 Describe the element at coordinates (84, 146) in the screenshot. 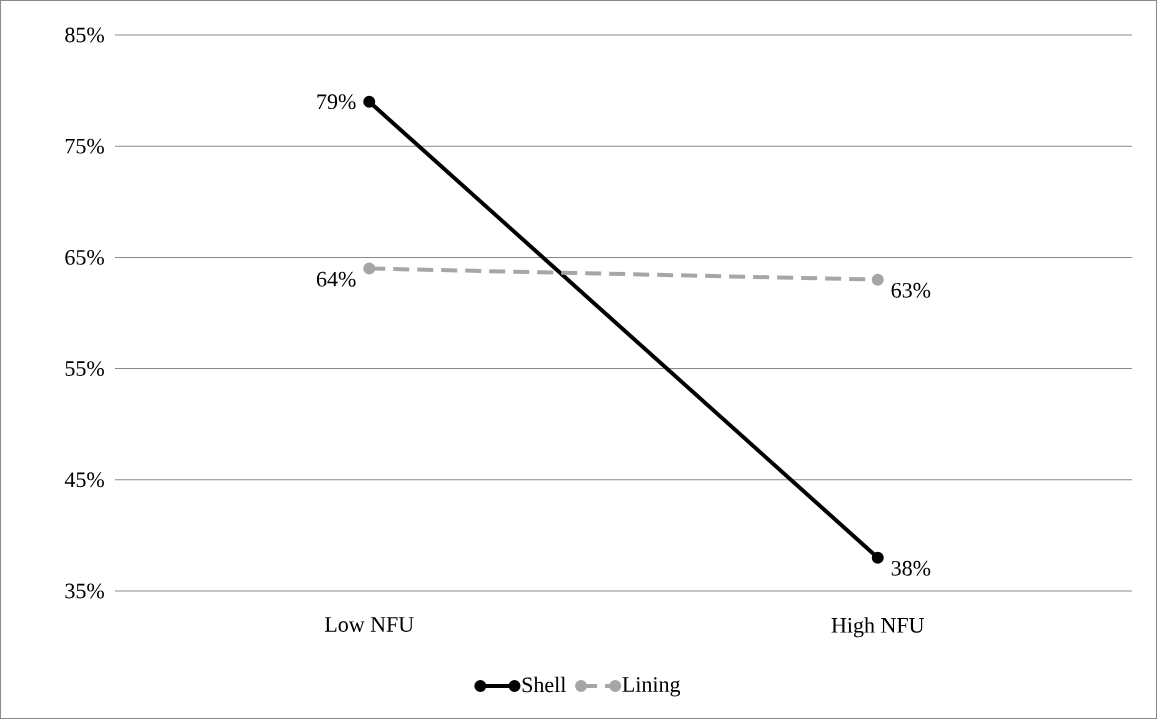

I see `y-tick-label: 75%` at that location.